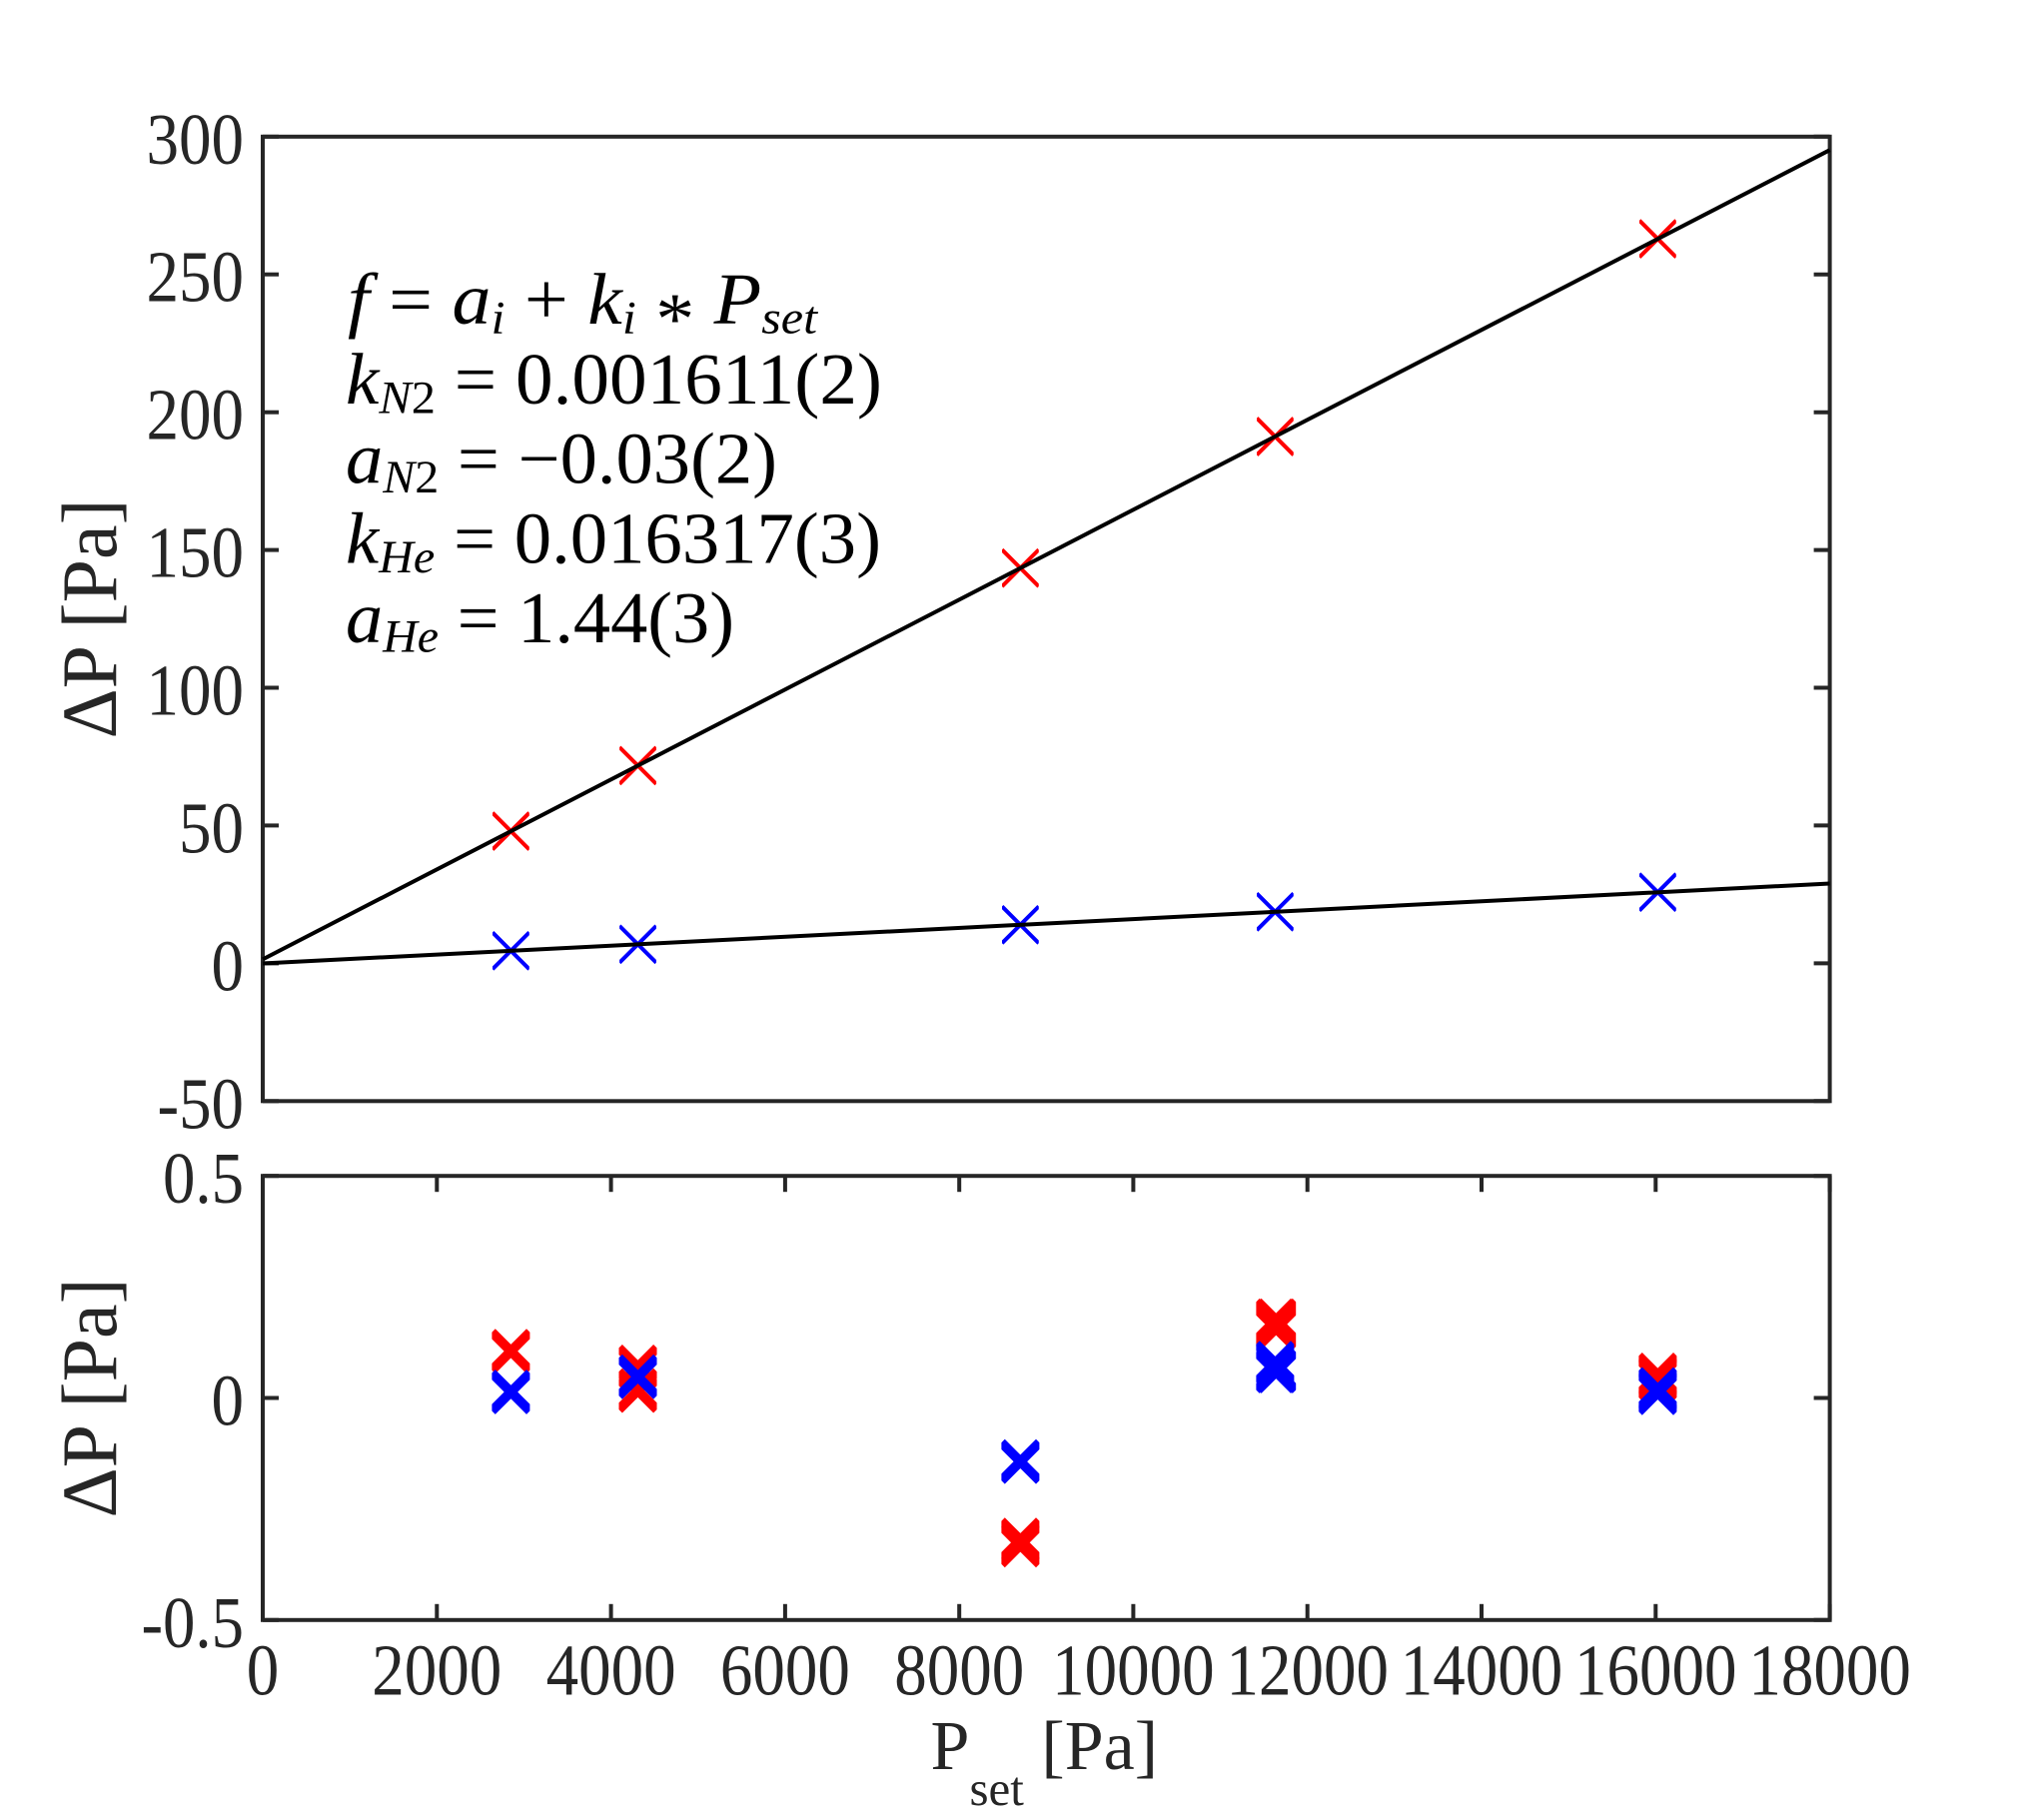 The height and width of the screenshot is (1820, 2023). What do you see at coordinates (196, 552) in the screenshot?
I see `svg-text: 150` at bounding box center [196, 552].